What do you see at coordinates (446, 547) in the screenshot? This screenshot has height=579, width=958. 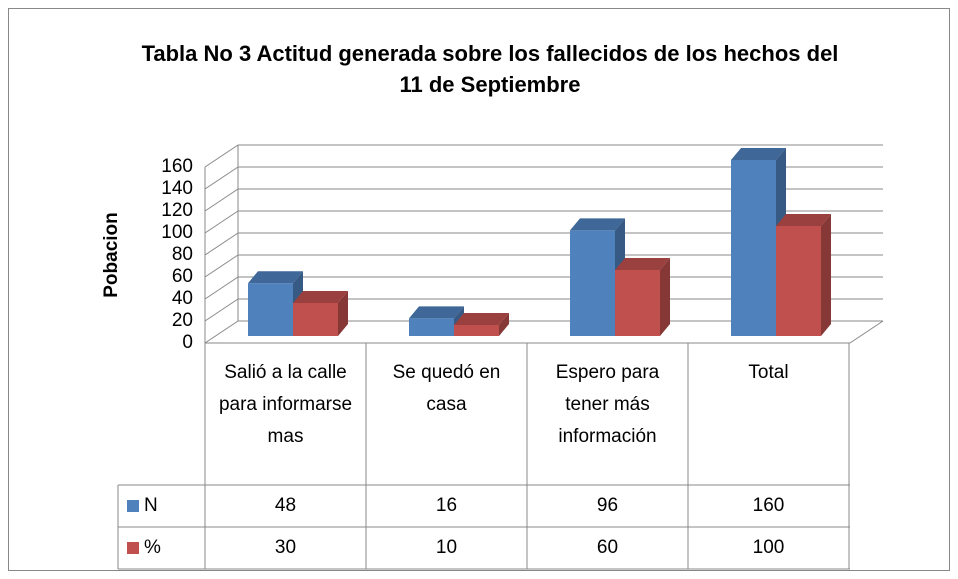 I see `table-value: 10` at bounding box center [446, 547].